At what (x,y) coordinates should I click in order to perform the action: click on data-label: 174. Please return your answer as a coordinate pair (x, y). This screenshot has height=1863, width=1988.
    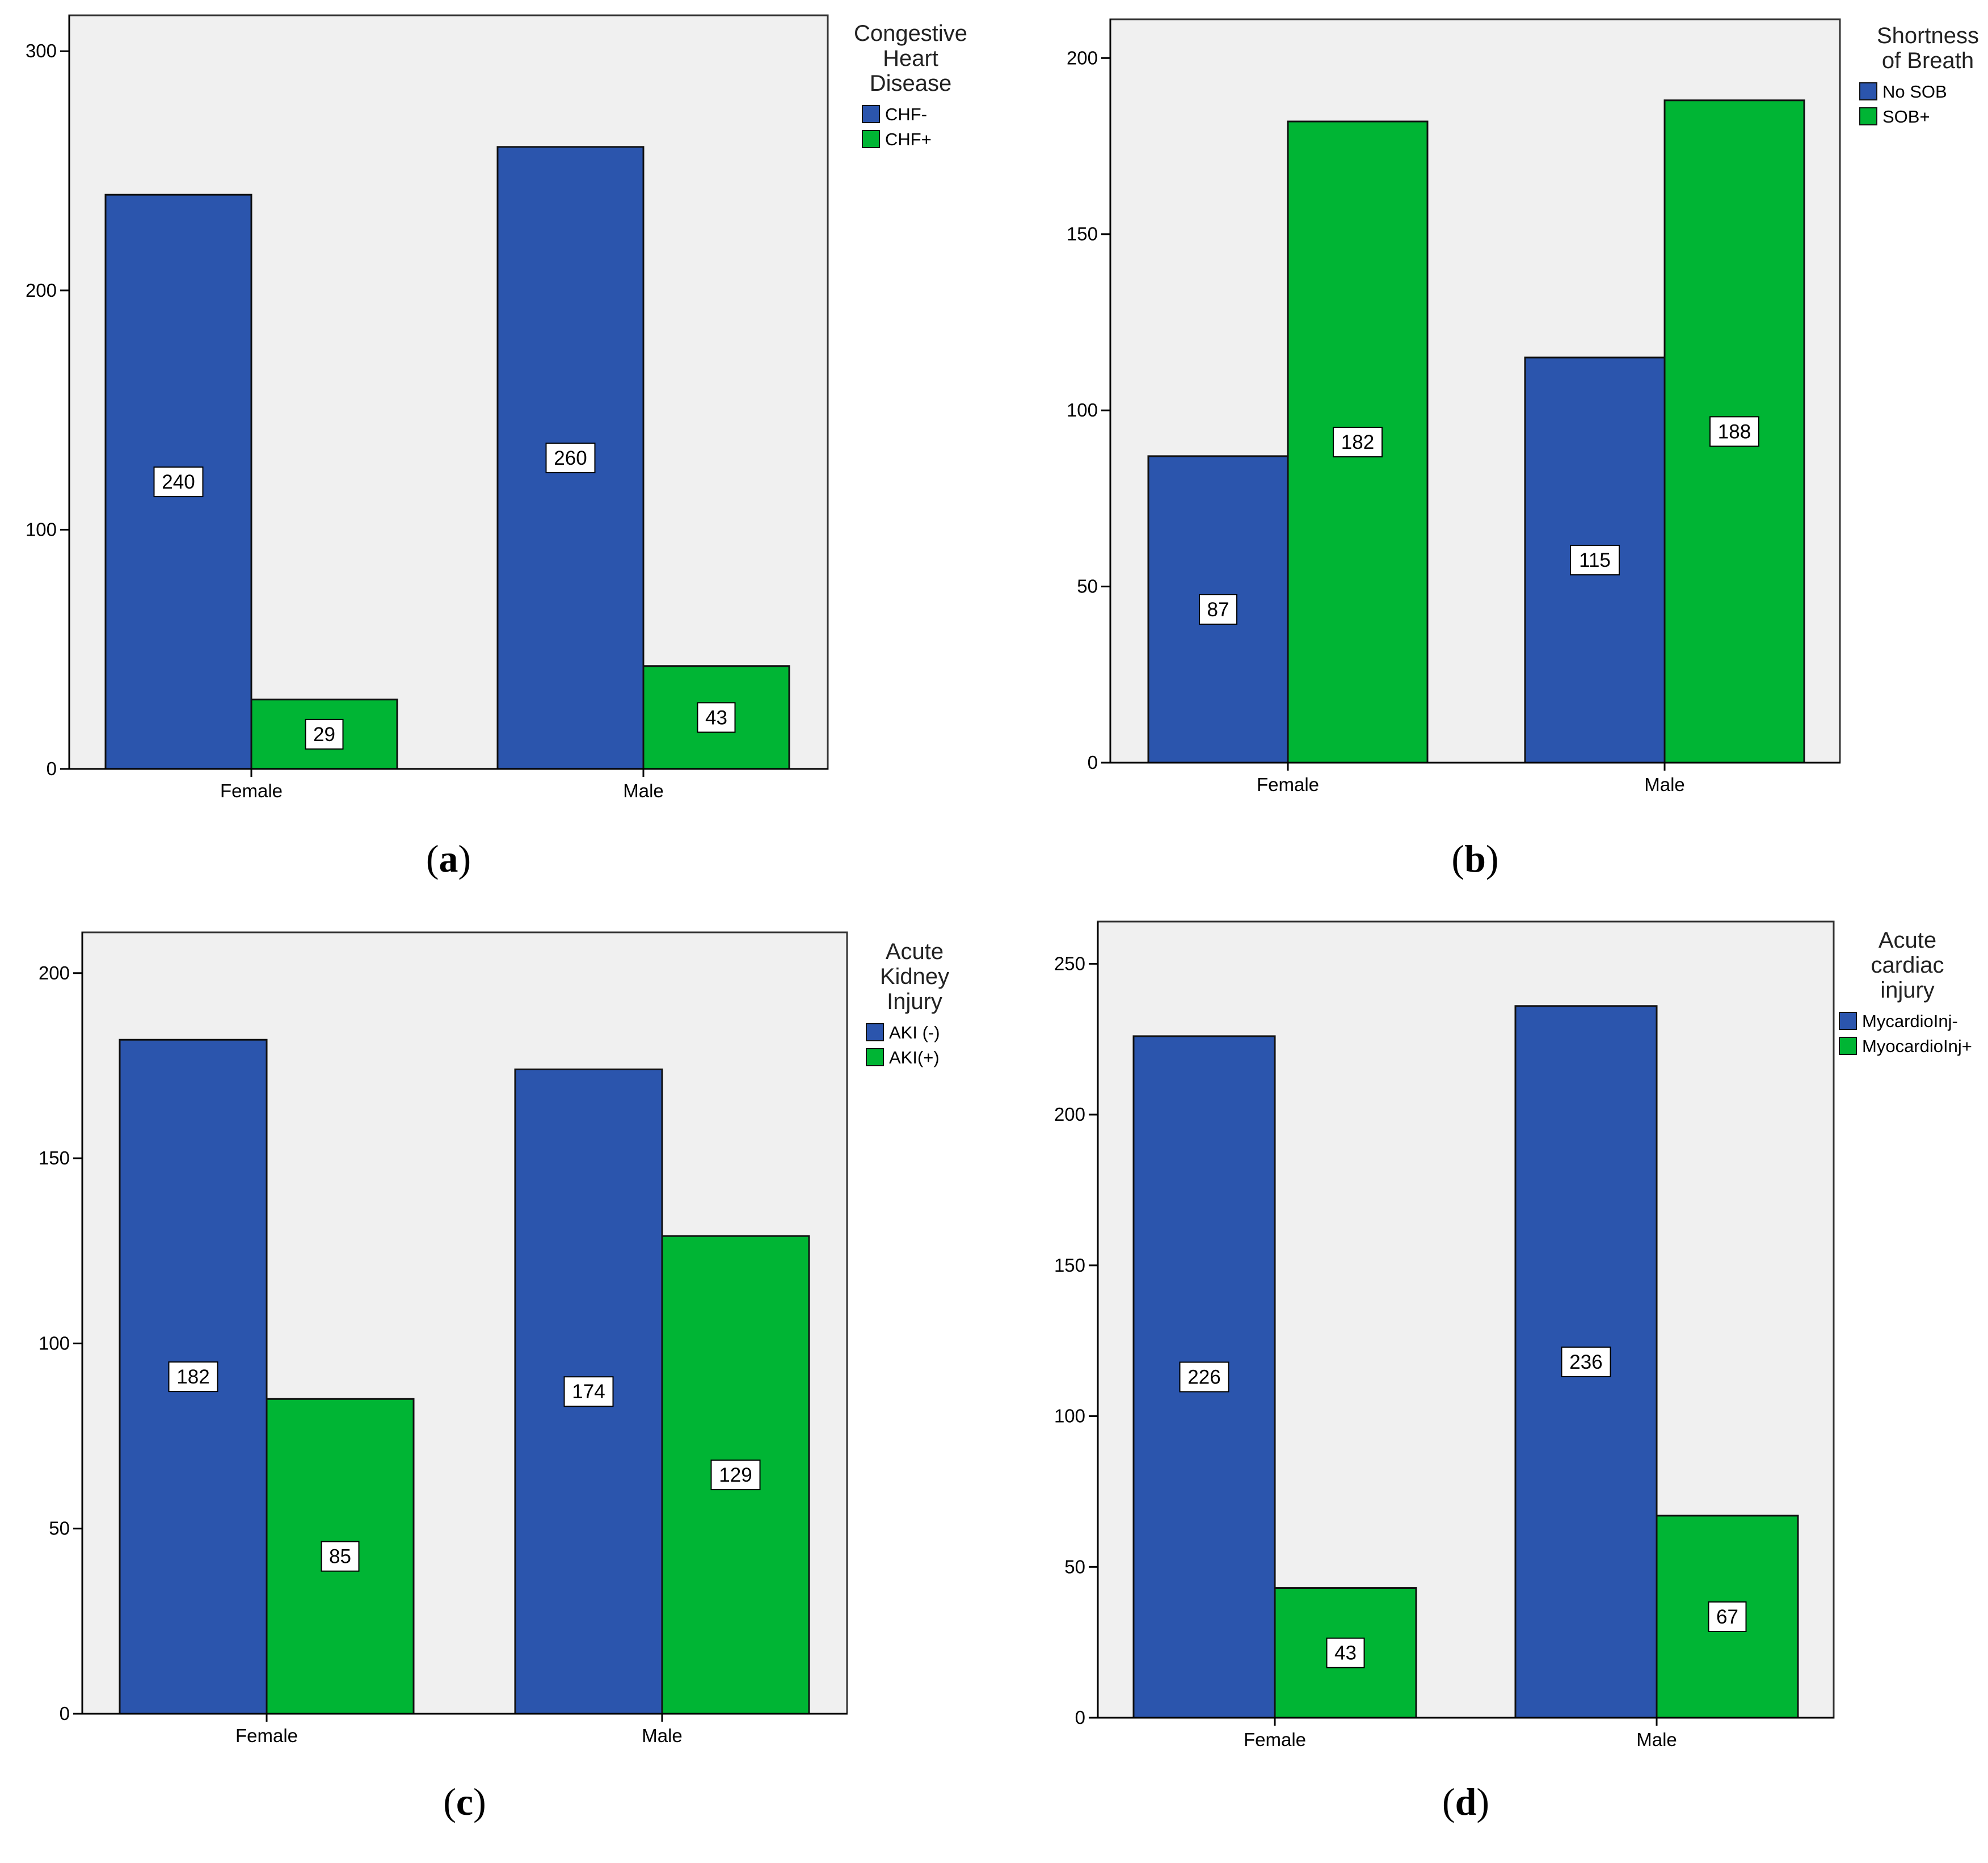
    Looking at the image, I should click on (588, 1392).